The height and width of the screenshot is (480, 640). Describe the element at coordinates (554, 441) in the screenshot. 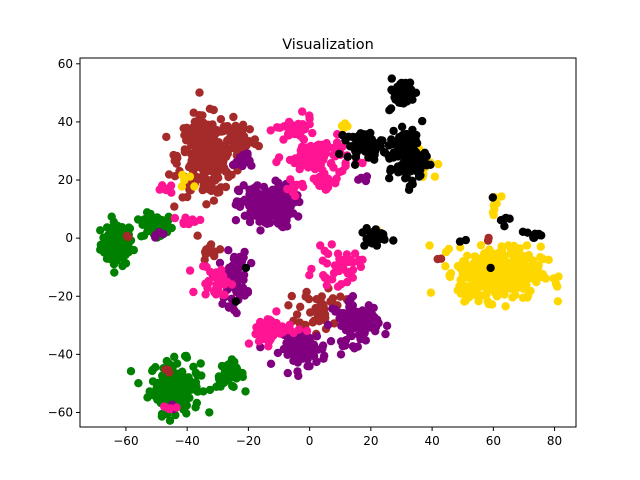

I see `x-tick-label: 80` at that location.